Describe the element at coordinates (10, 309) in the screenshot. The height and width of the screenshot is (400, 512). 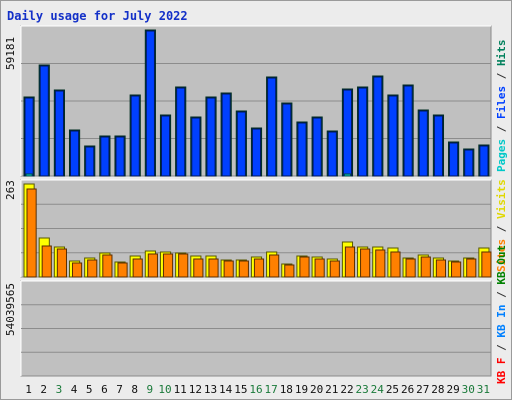
I see `kb-max-label: 54039565` at that location.